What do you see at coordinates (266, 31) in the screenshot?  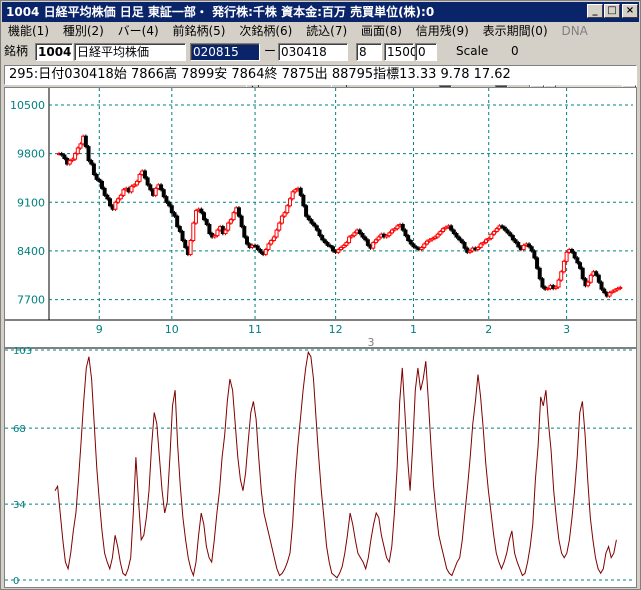 I see `menu-next-stock: 次銘柄(6)` at bounding box center [266, 31].